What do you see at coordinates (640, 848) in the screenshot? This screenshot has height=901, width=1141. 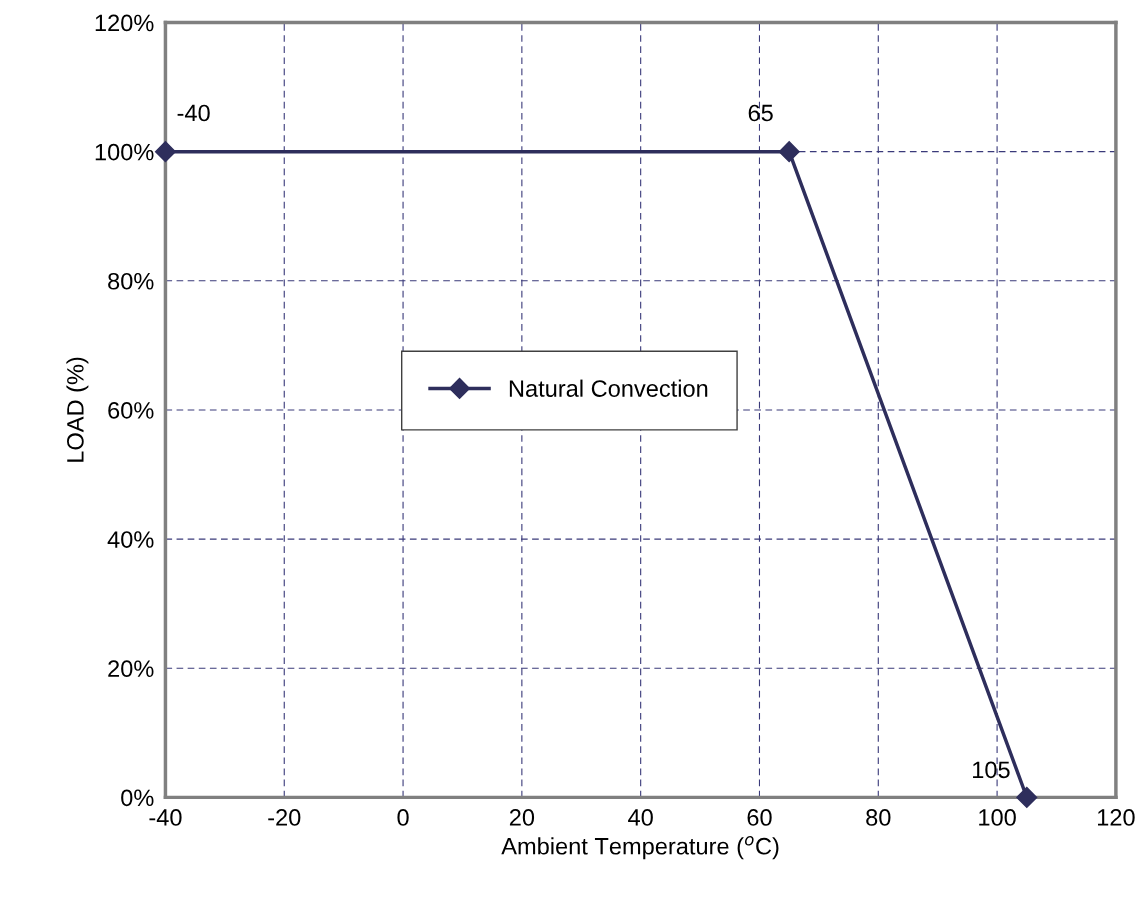 I see `x-axis-title: Ambient Temperature ($^{o}$C)` at bounding box center [640, 848].